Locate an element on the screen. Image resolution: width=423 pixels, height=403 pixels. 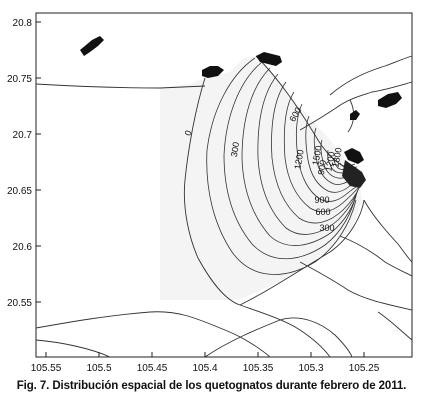
x-tick-label: 105.3 is located at coordinates (310, 368).